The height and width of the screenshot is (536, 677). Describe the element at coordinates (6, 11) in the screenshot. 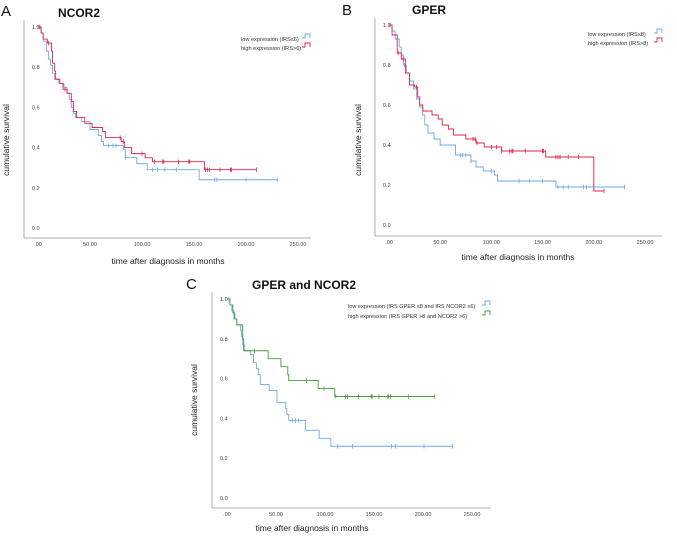

I see `panel-letter: A` at that location.